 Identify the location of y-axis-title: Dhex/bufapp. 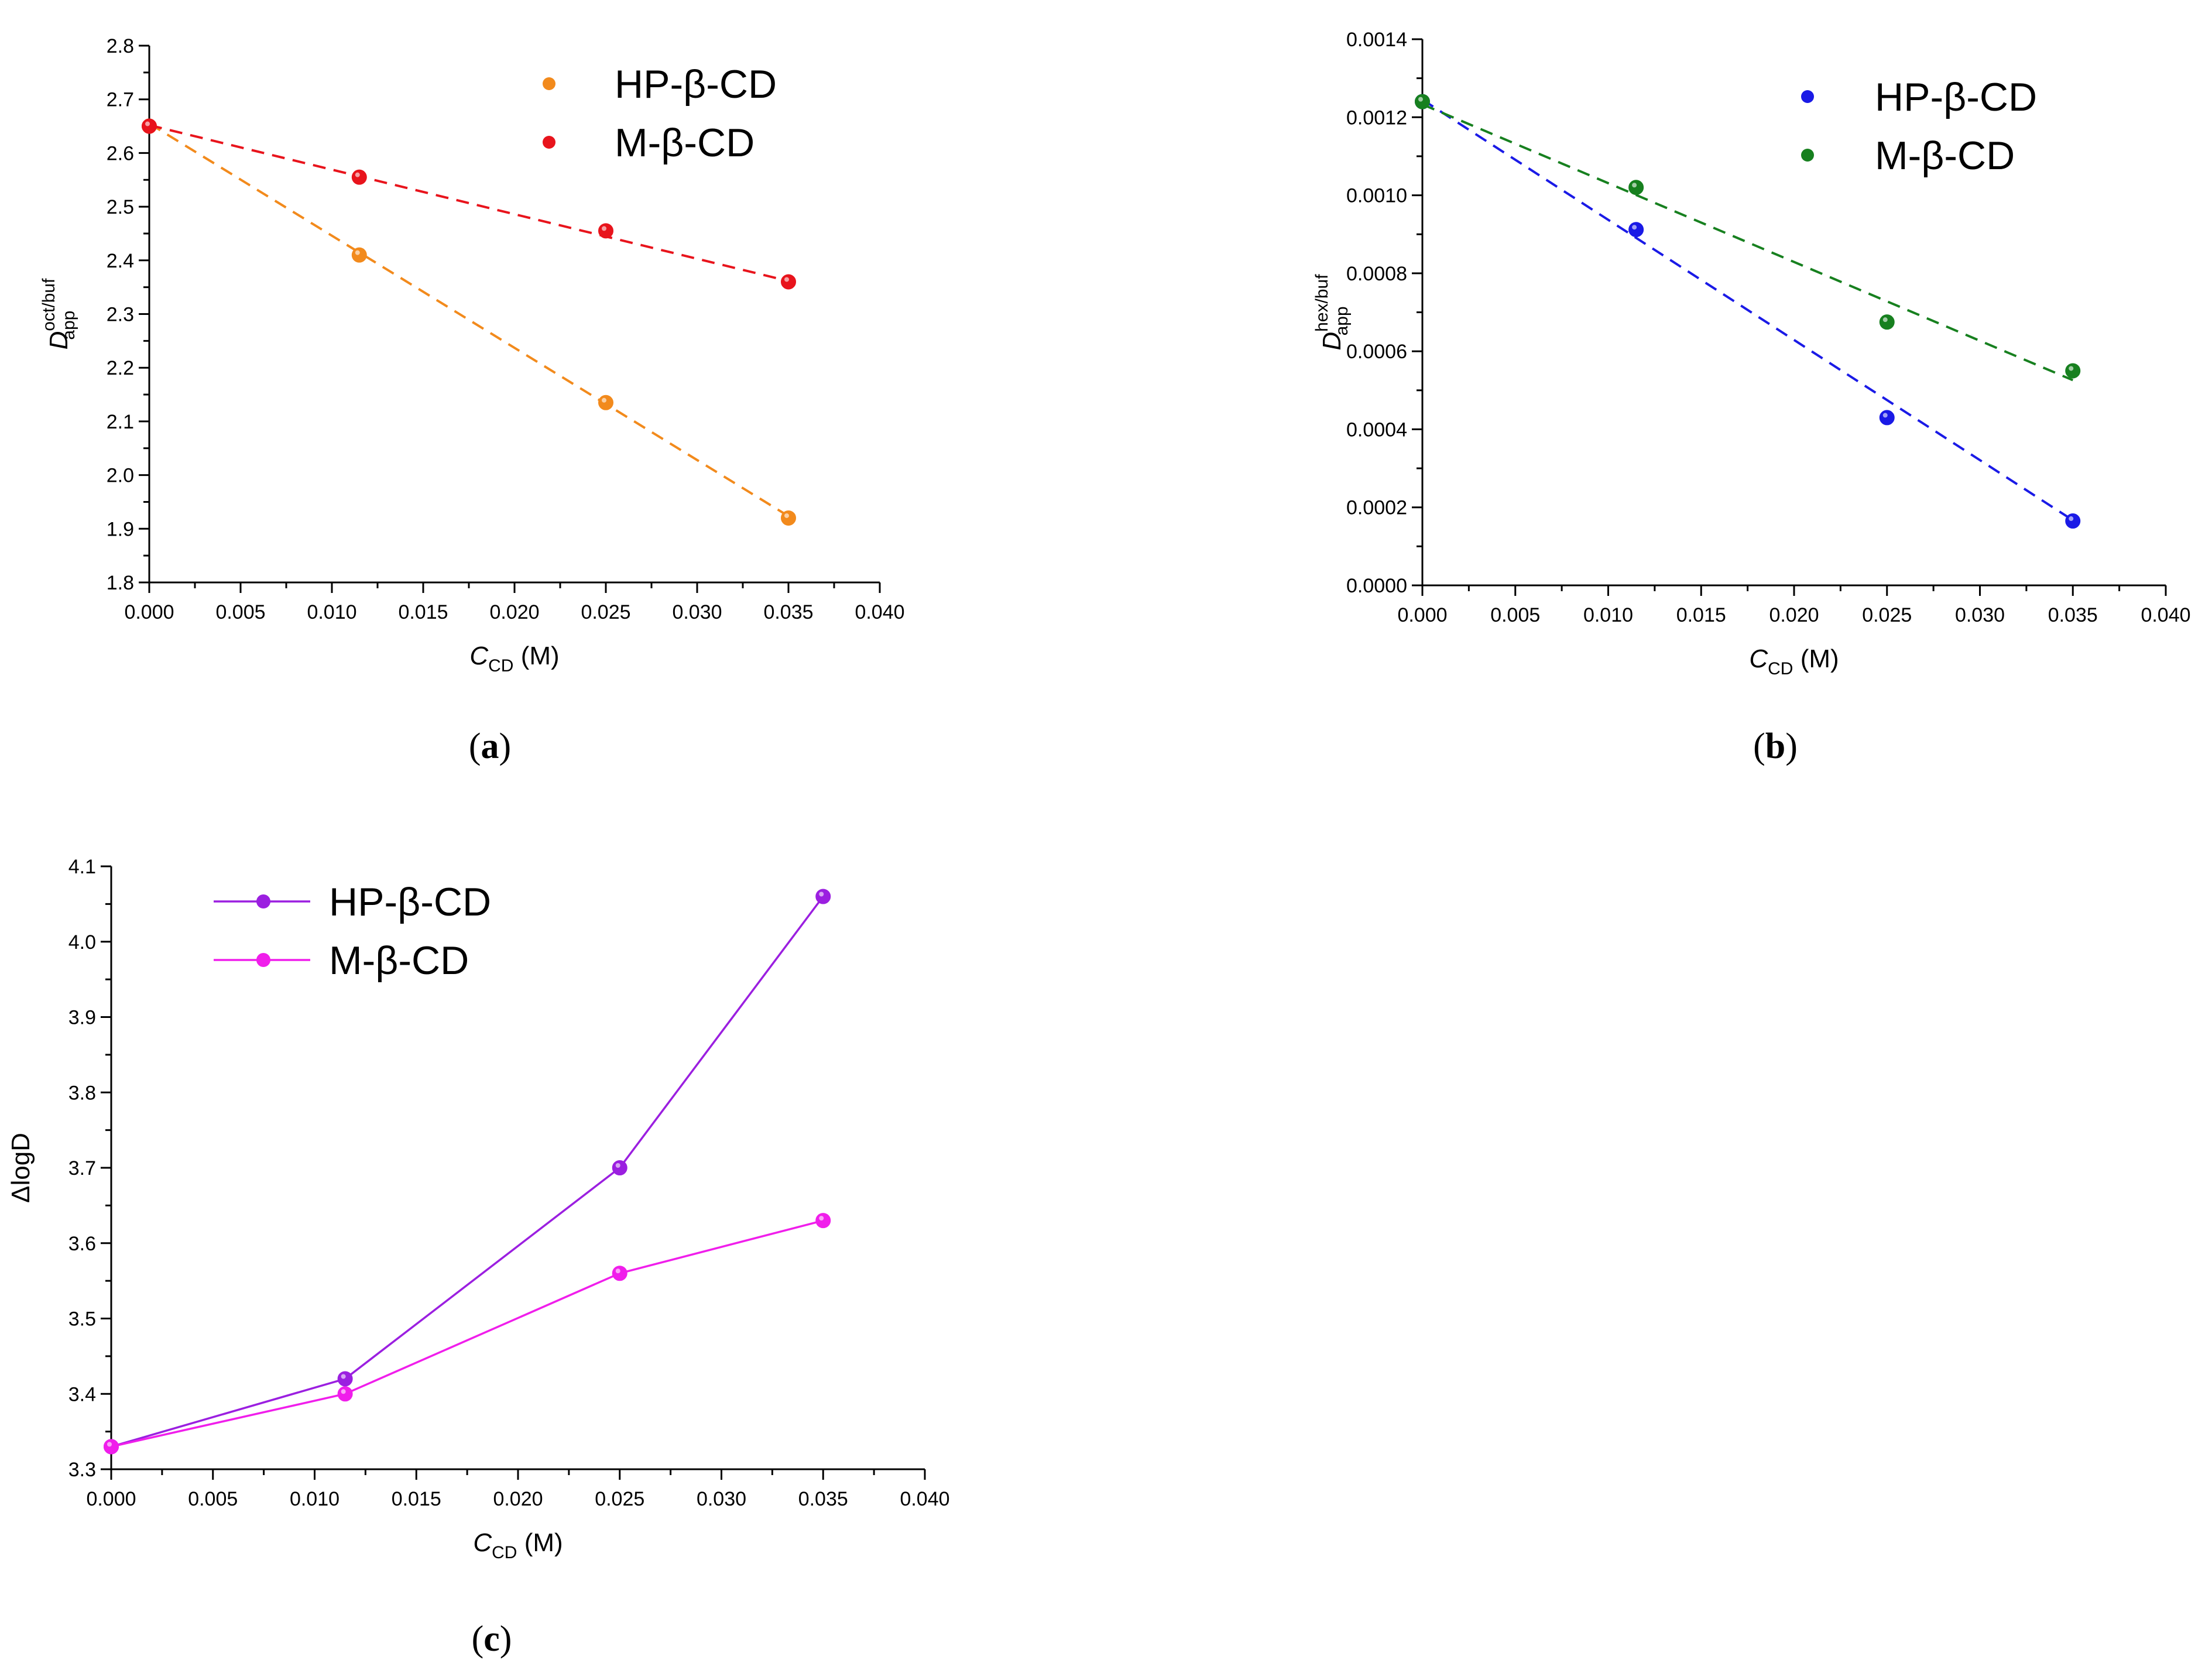
(1332, 313).